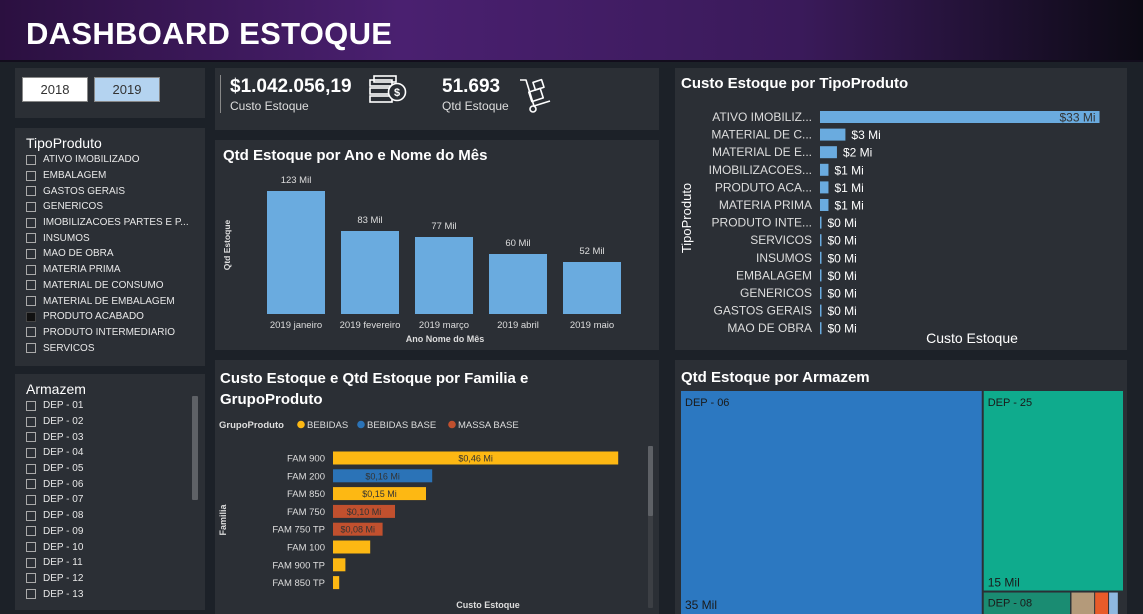 The image size is (1143, 614). I want to click on legend-entry: BEBIDAS BASE, so click(401, 425).